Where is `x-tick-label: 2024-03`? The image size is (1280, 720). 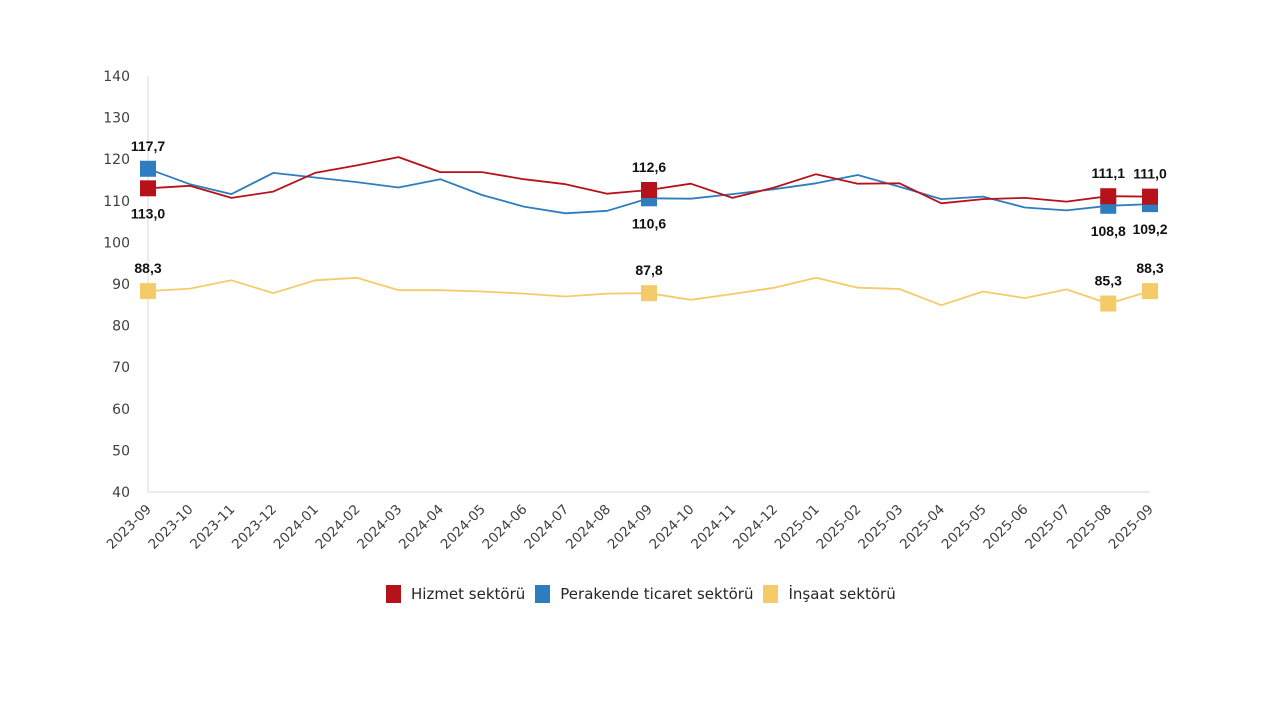 x-tick-label: 2024-03 is located at coordinates (379, 527).